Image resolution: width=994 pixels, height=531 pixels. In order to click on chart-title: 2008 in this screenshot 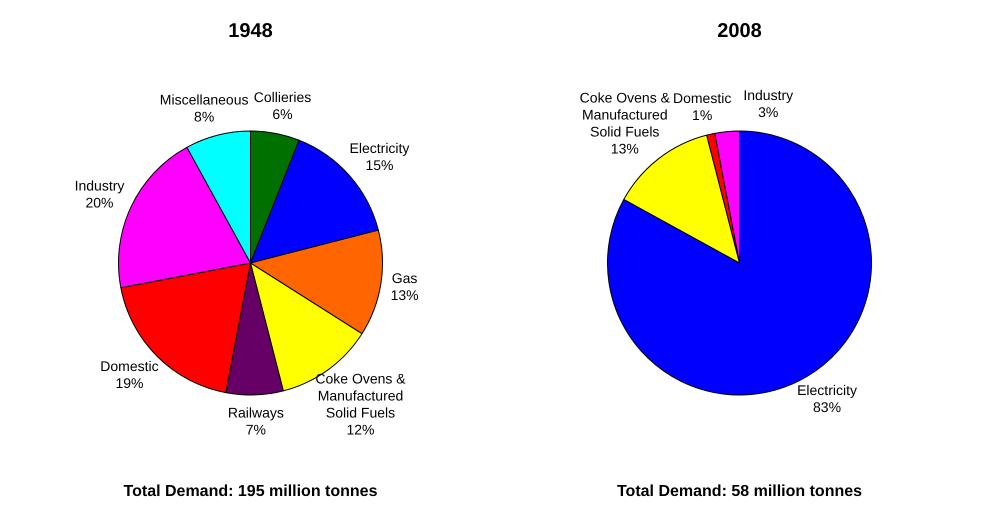, I will do `click(739, 31)`.